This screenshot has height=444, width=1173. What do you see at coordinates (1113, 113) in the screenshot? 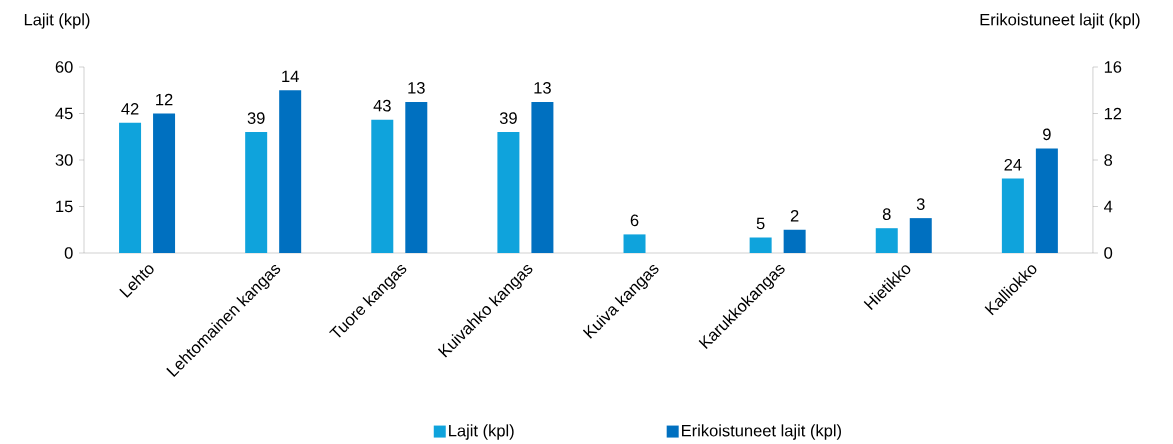
I see `y2-tick-label: 12` at bounding box center [1113, 113].